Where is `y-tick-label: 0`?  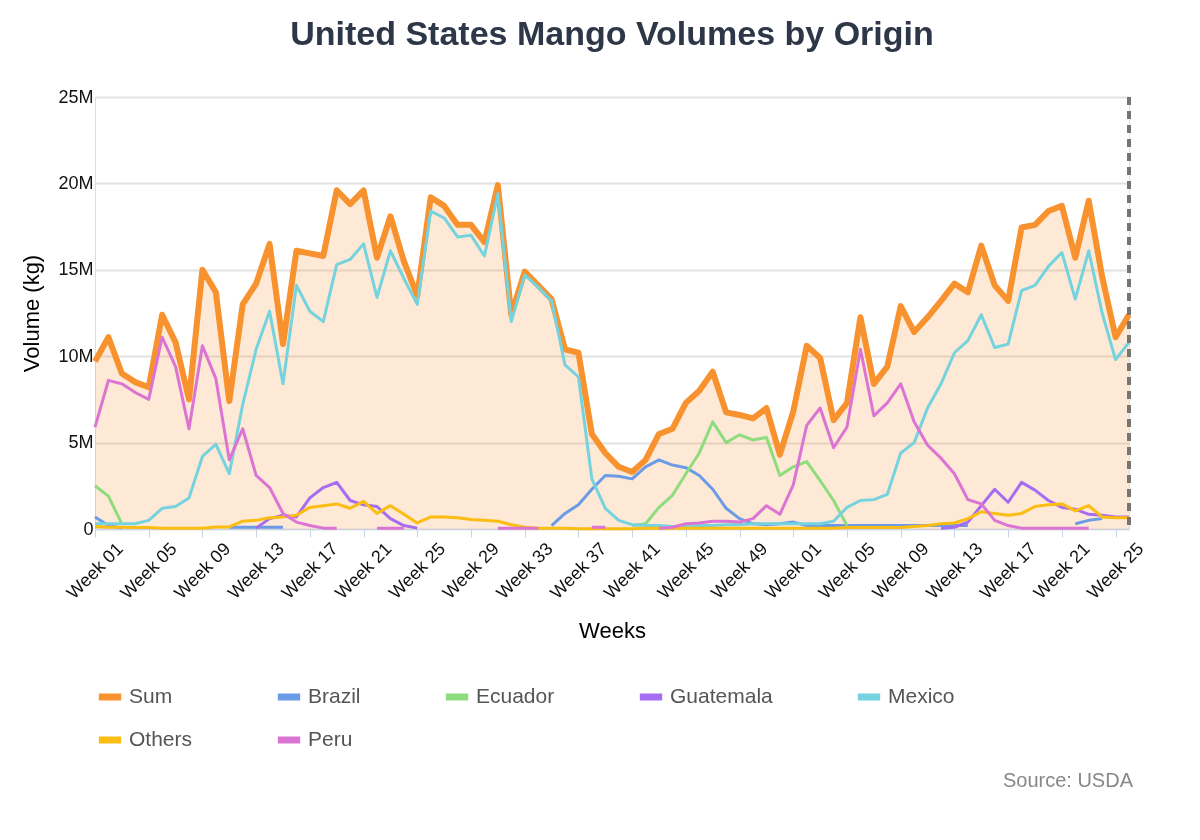 y-tick-label: 0 is located at coordinates (88, 528).